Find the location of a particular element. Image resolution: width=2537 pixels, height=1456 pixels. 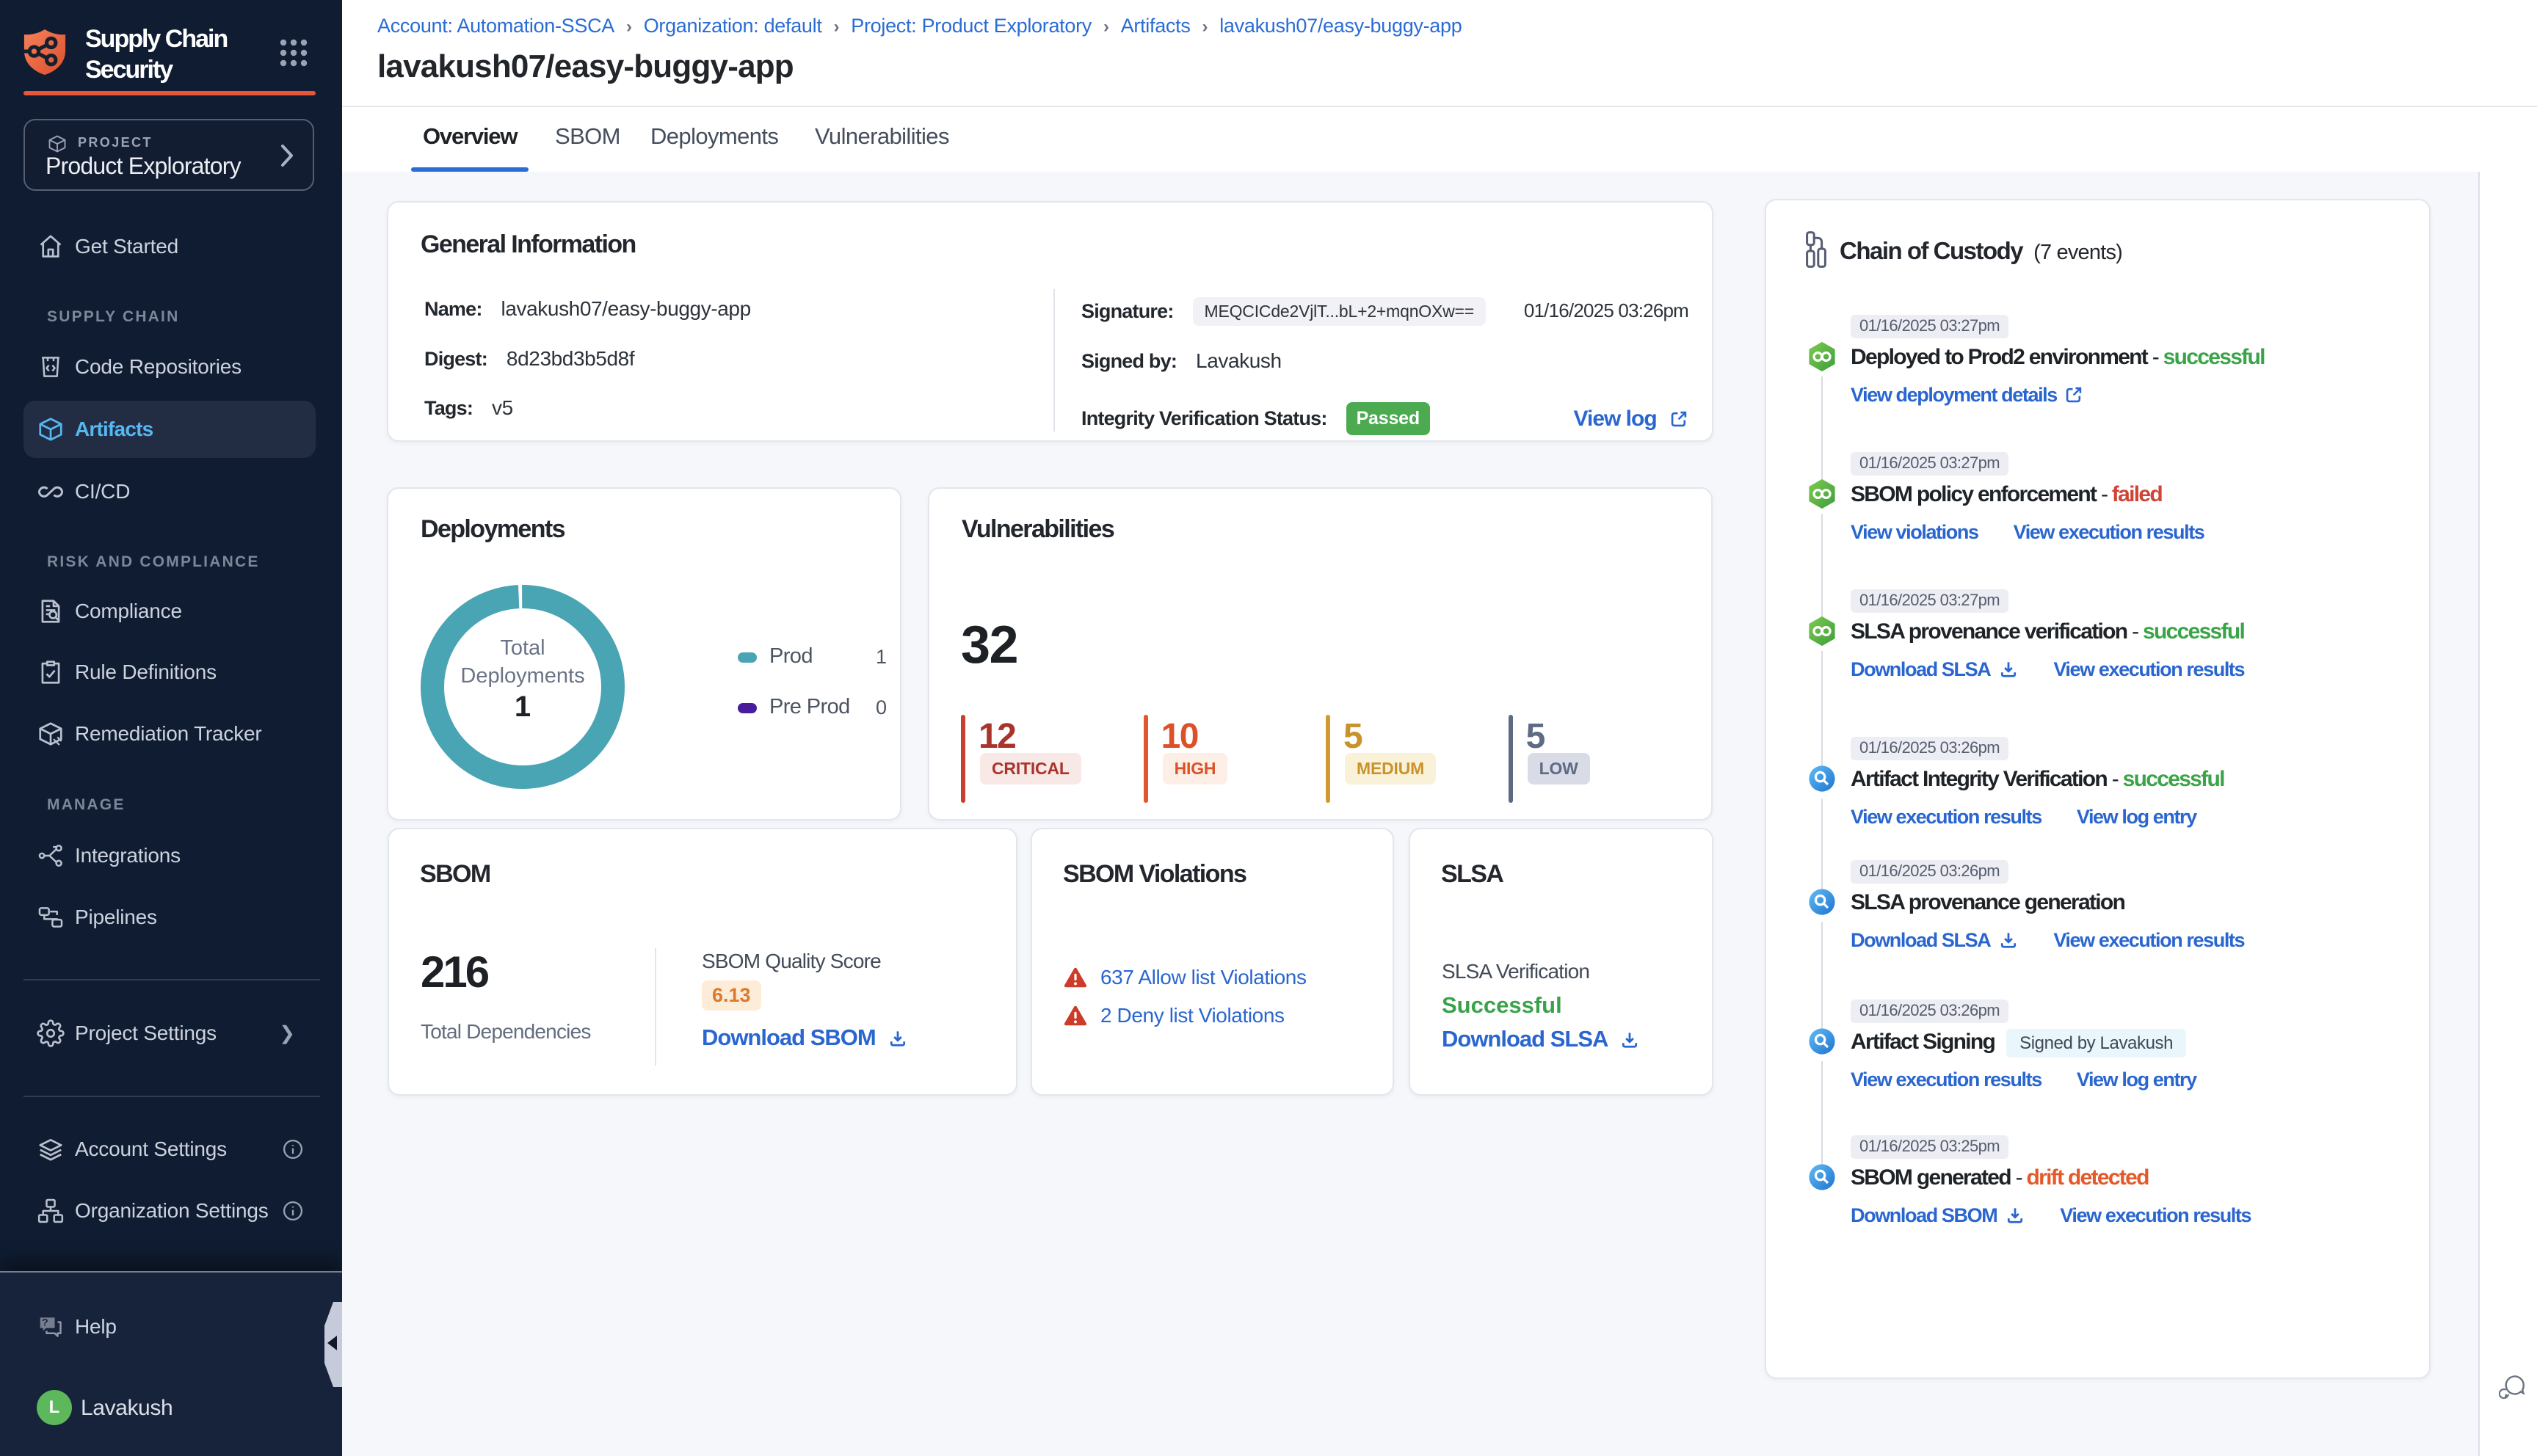

svg-text: Deployments is located at coordinates (522, 676).